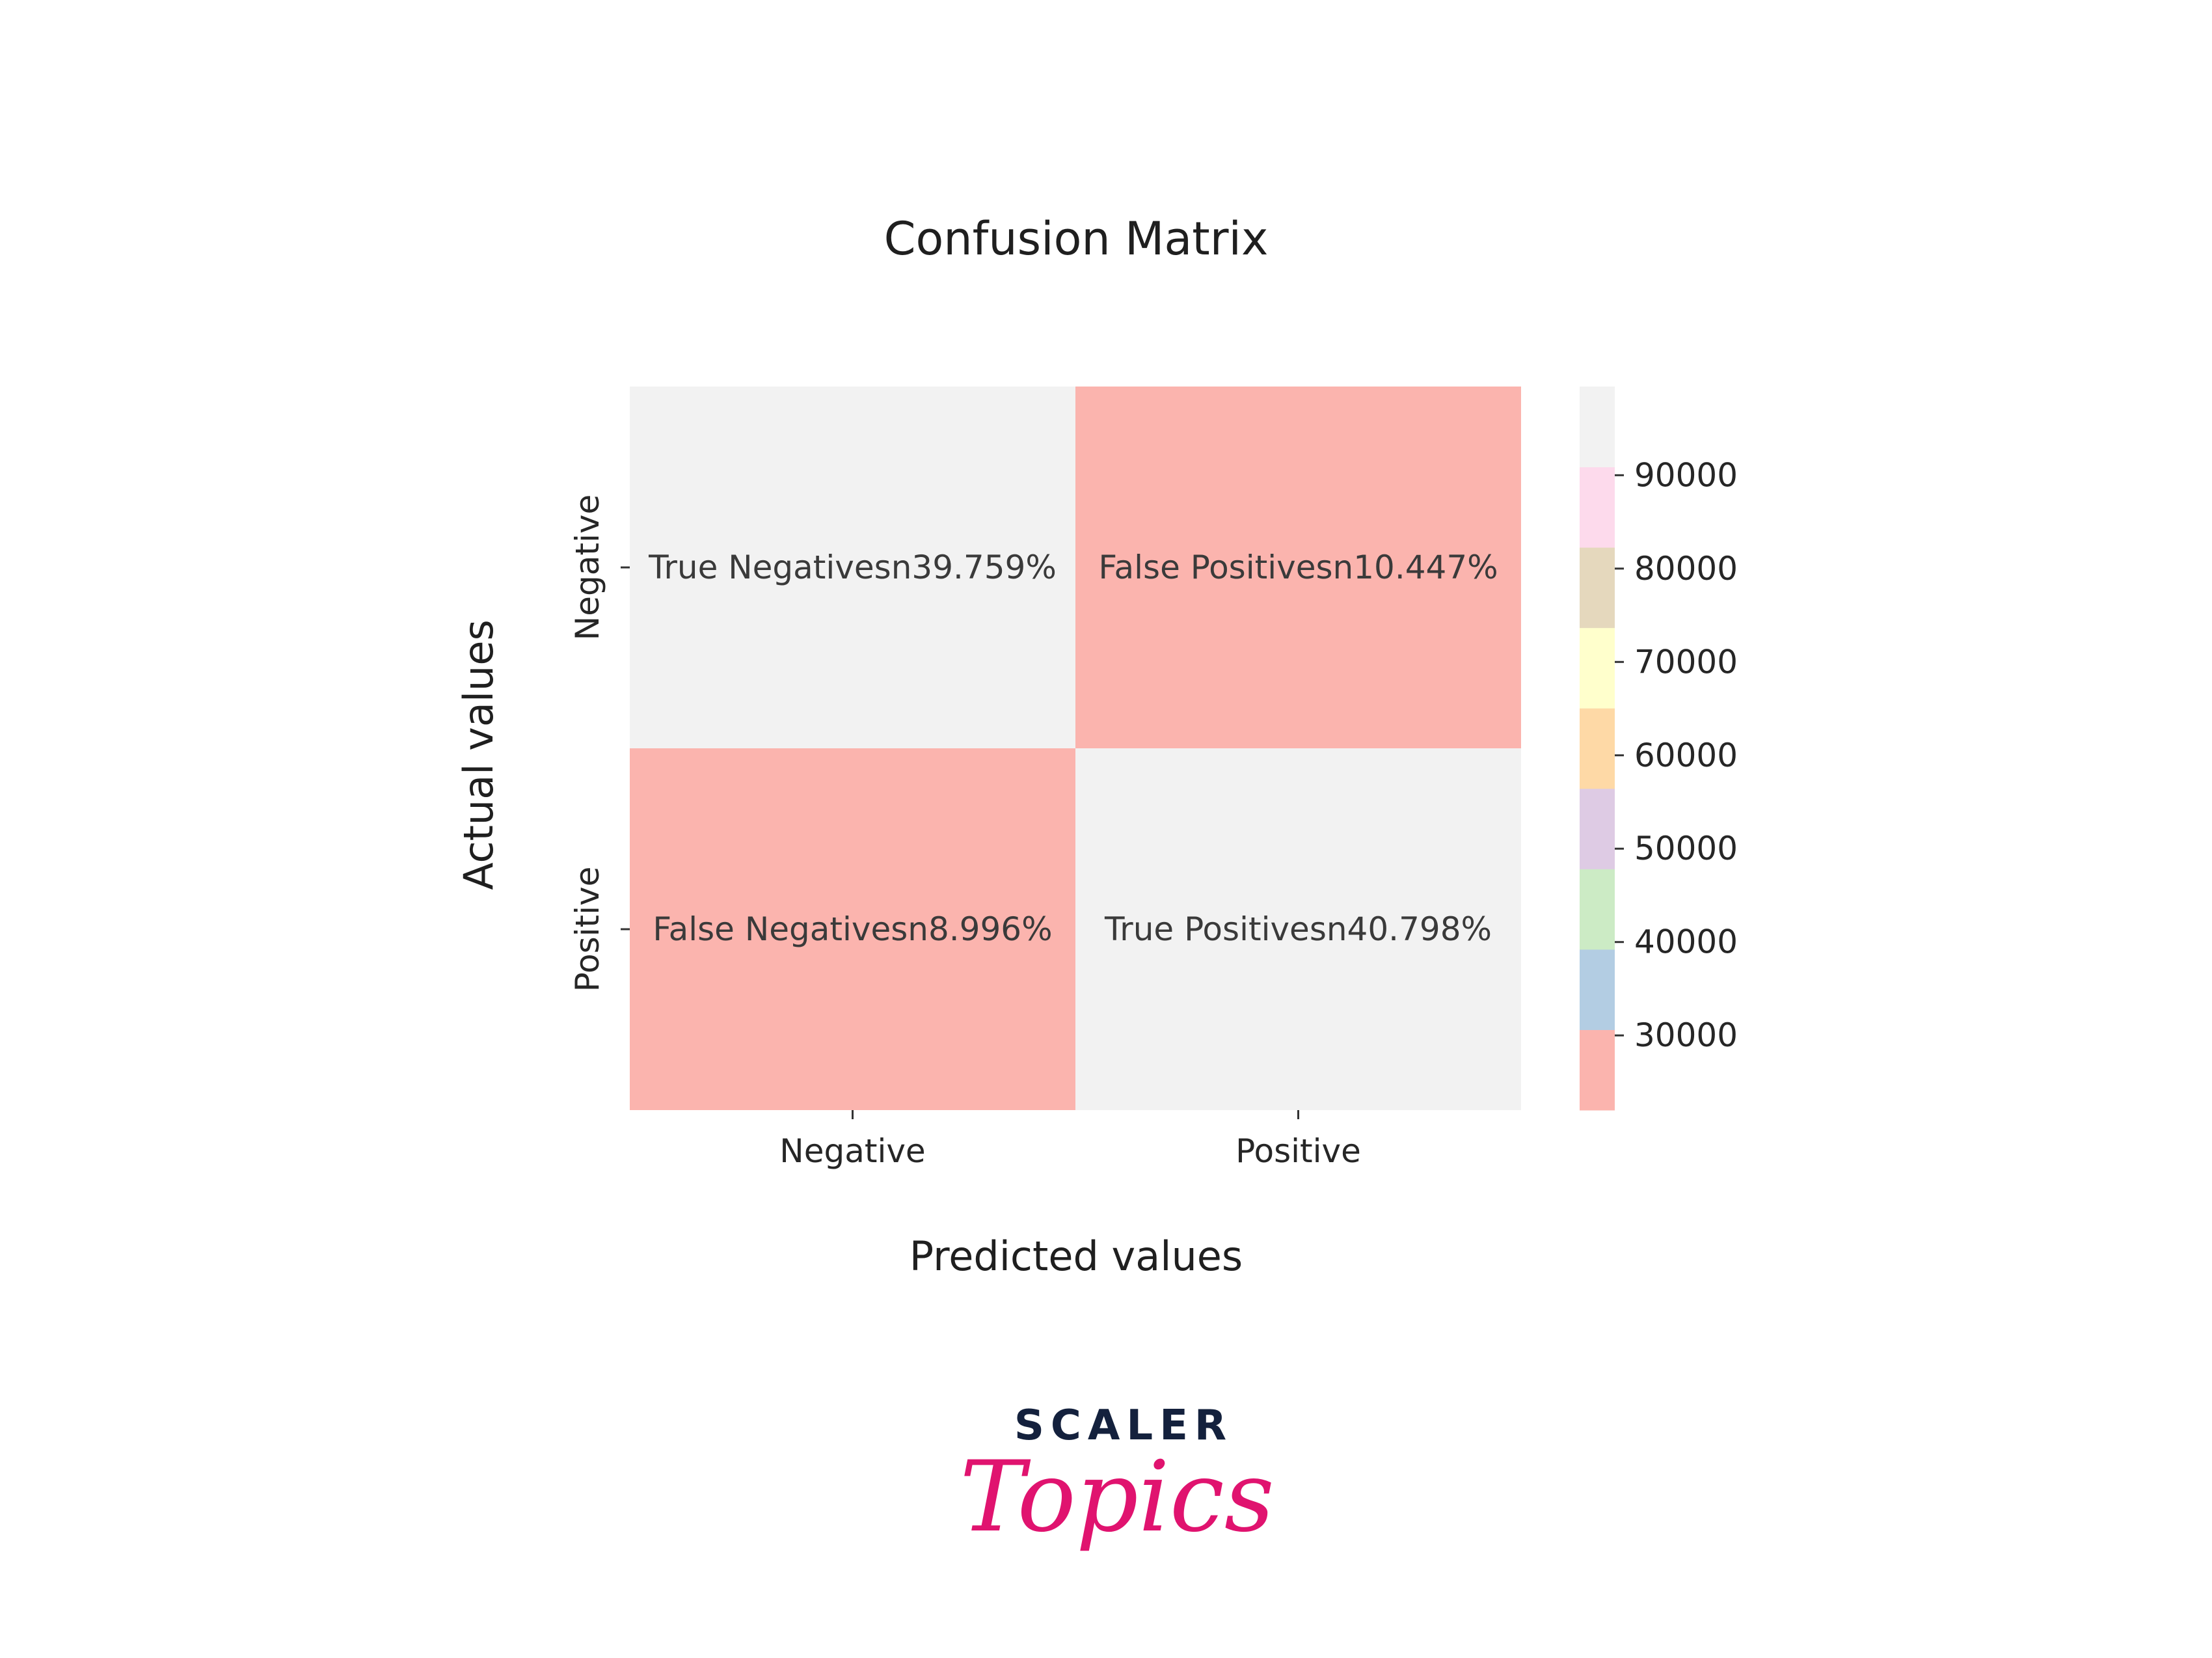 The image size is (2212, 1658). Describe the element at coordinates (1118, 1497) in the screenshot. I see `brand-name-bottom: Topics` at that location.